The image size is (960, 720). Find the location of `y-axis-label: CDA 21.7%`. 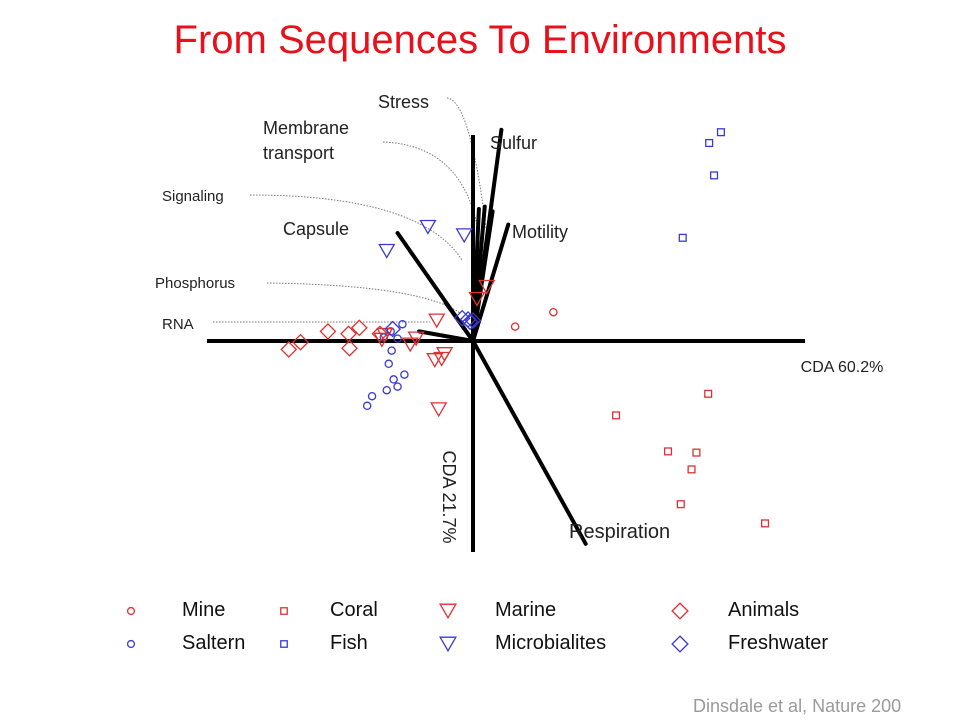

y-axis-label: CDA 21.7% is located at coordinates (449, 496).